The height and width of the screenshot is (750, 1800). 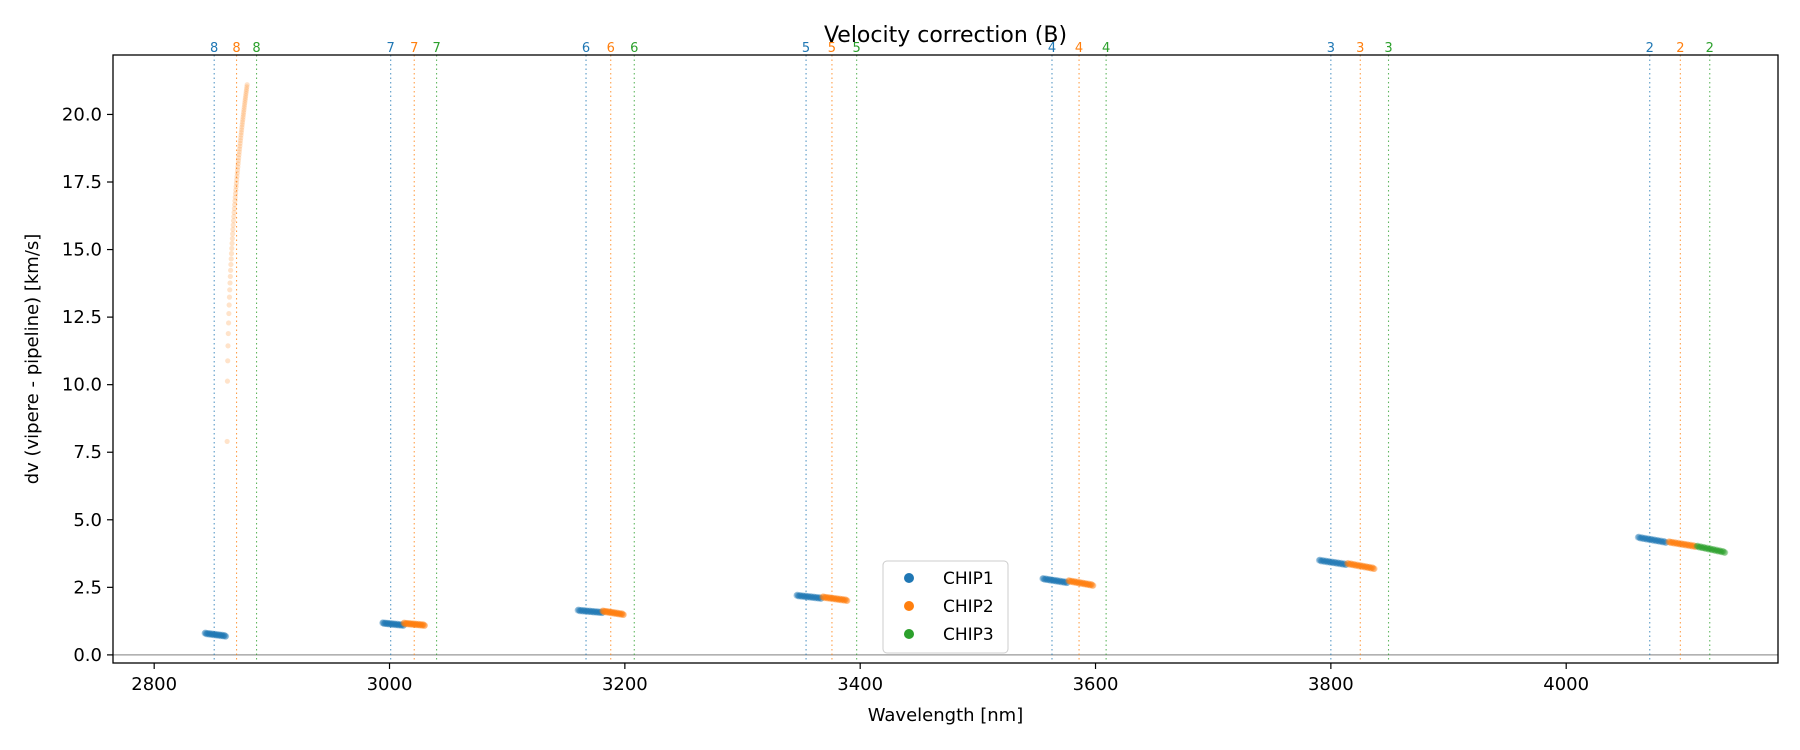 I want to click on order-label: 2, so click(x=1680, y=48).